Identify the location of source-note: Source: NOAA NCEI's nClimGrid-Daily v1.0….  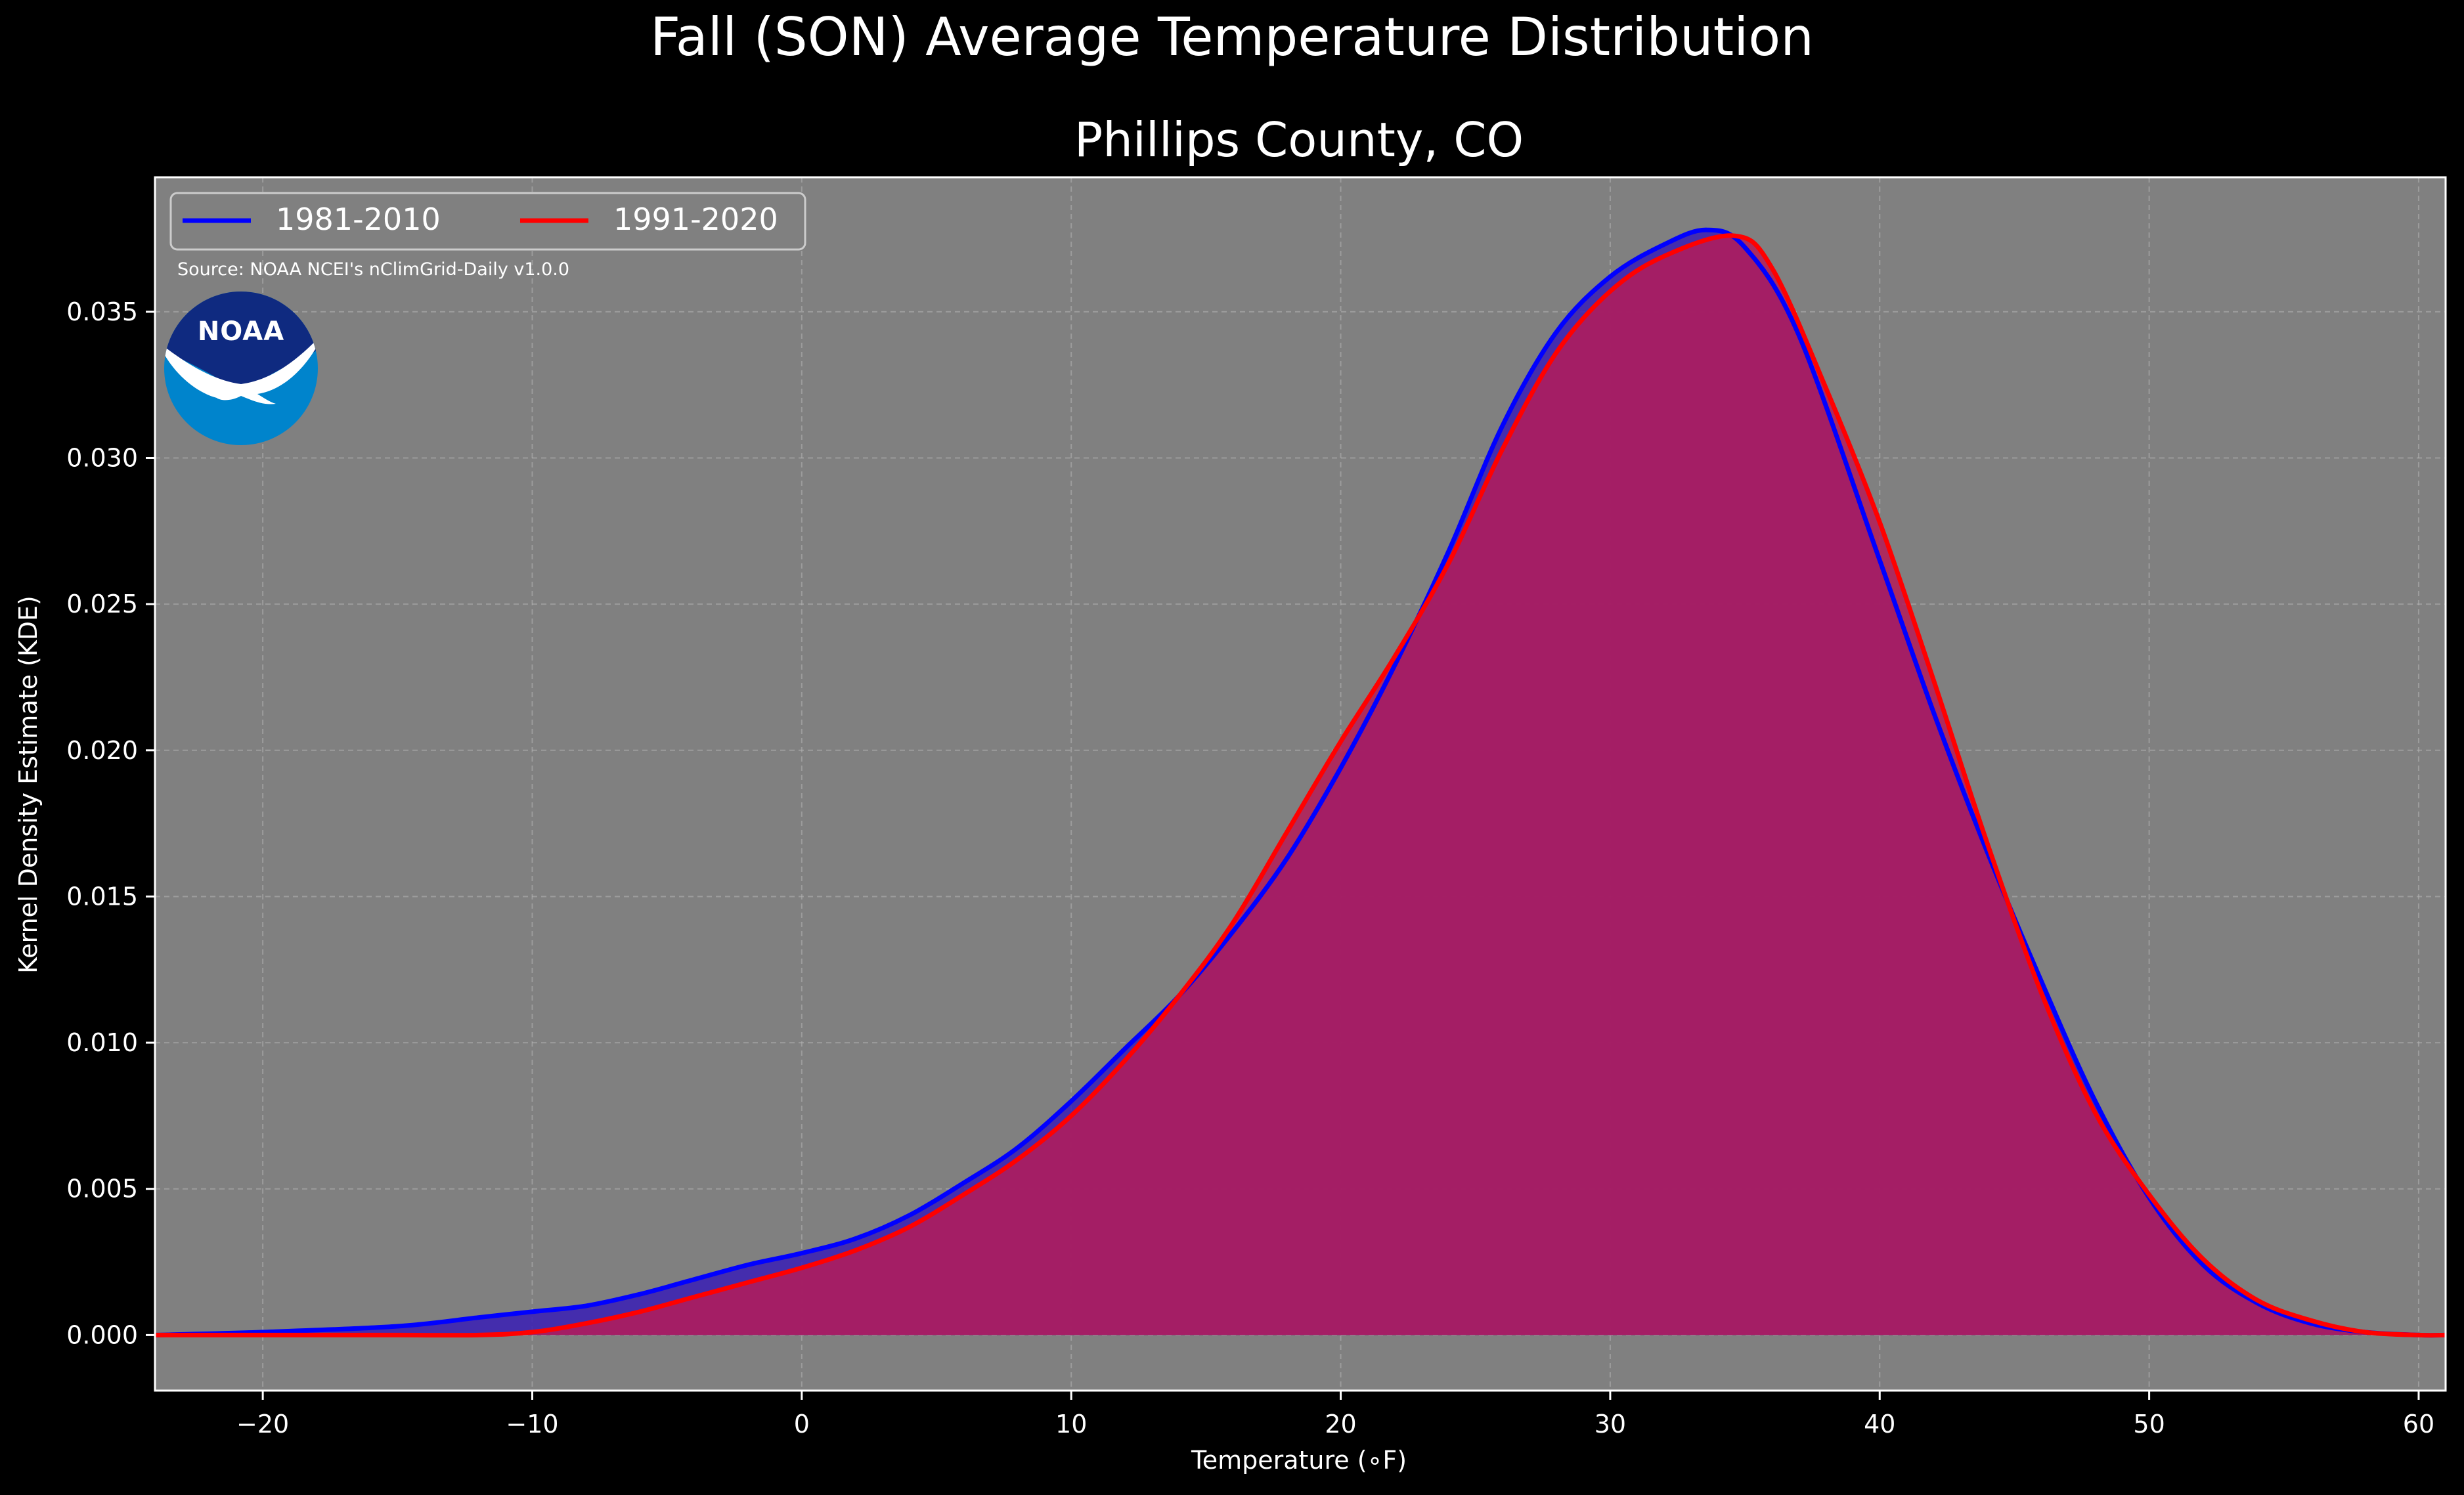
(373, 269).